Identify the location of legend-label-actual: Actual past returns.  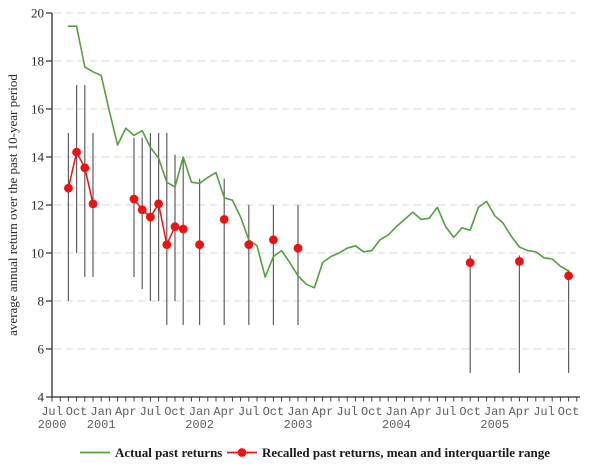
(168, 452).